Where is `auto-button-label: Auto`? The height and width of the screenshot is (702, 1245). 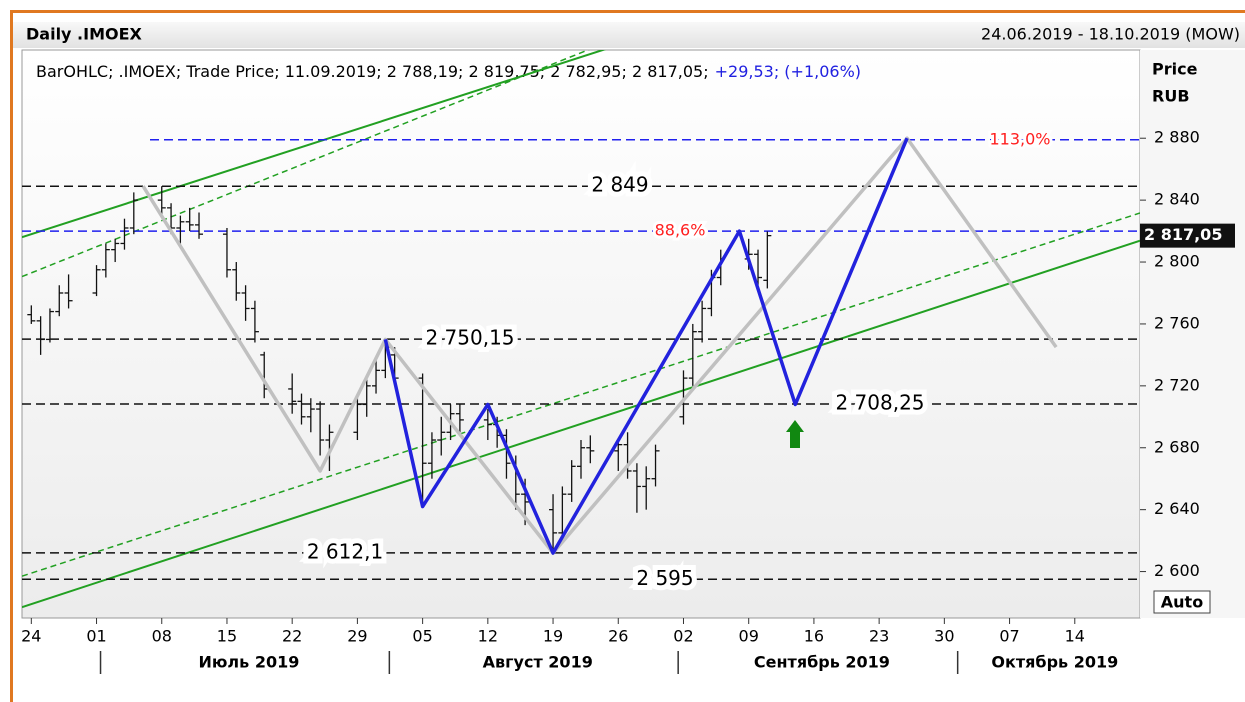 auto-button-label: Auto is located at coordinates (1182, 602).